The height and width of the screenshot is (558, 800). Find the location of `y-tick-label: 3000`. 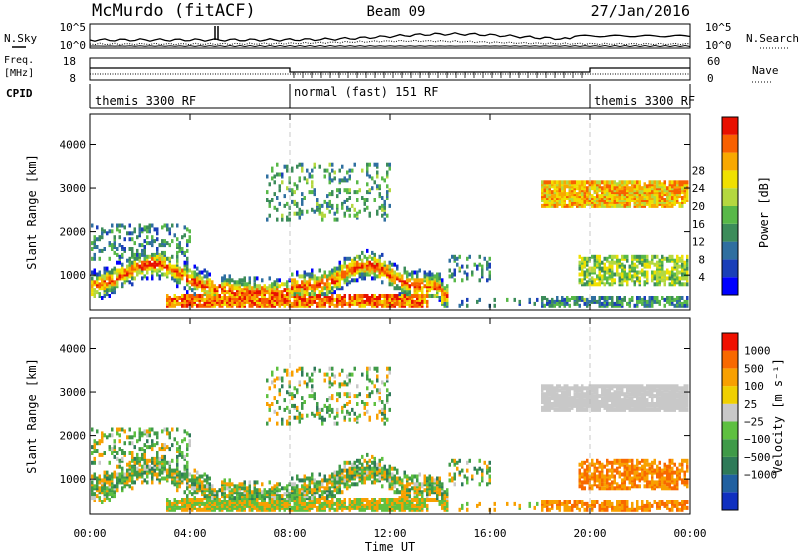

y-tick-label: 3000 is located at coordinates (73, 188).